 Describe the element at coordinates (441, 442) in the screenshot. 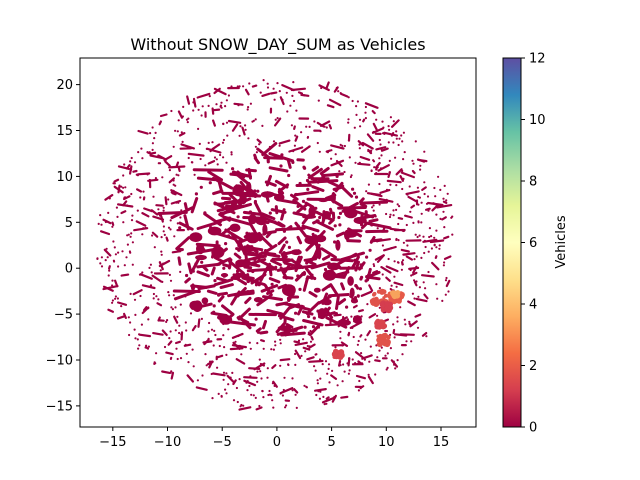

I see `x-tick-label: 15` at that location.